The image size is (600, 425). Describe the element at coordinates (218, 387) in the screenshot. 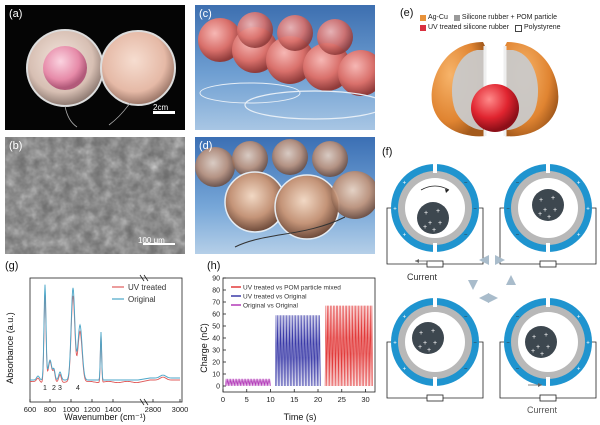

I see `h-y-tick-label: 0` at that location.